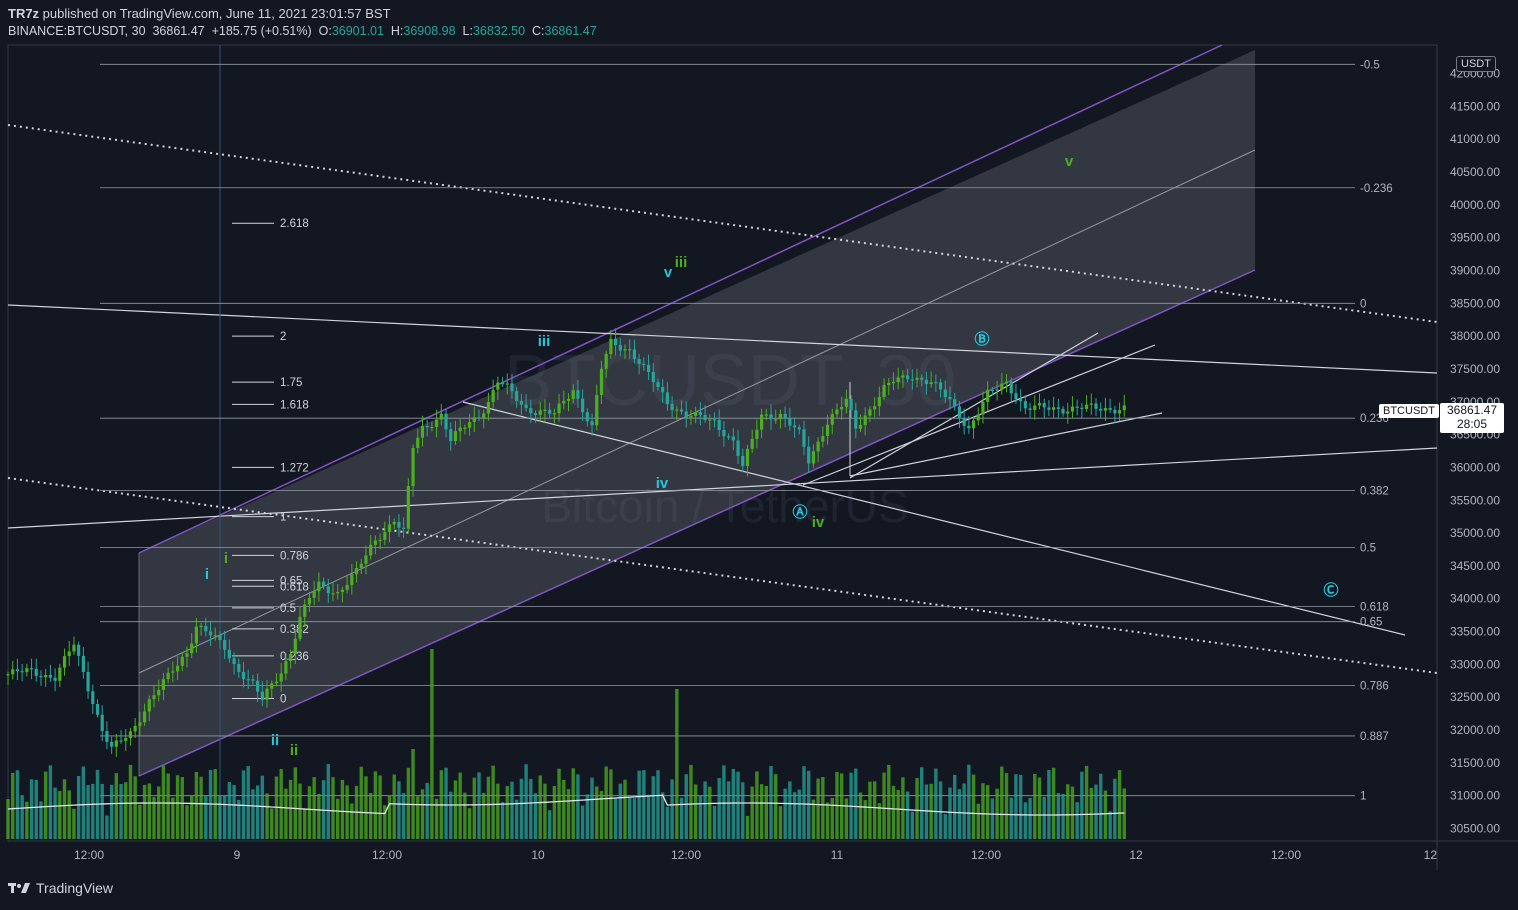 This screenshot has width=1518, height=910. What do you see at coordinates (291, 581) in the screenshot?
I see `fib-extension-label: 0.65` at bounding box center [291, 581].